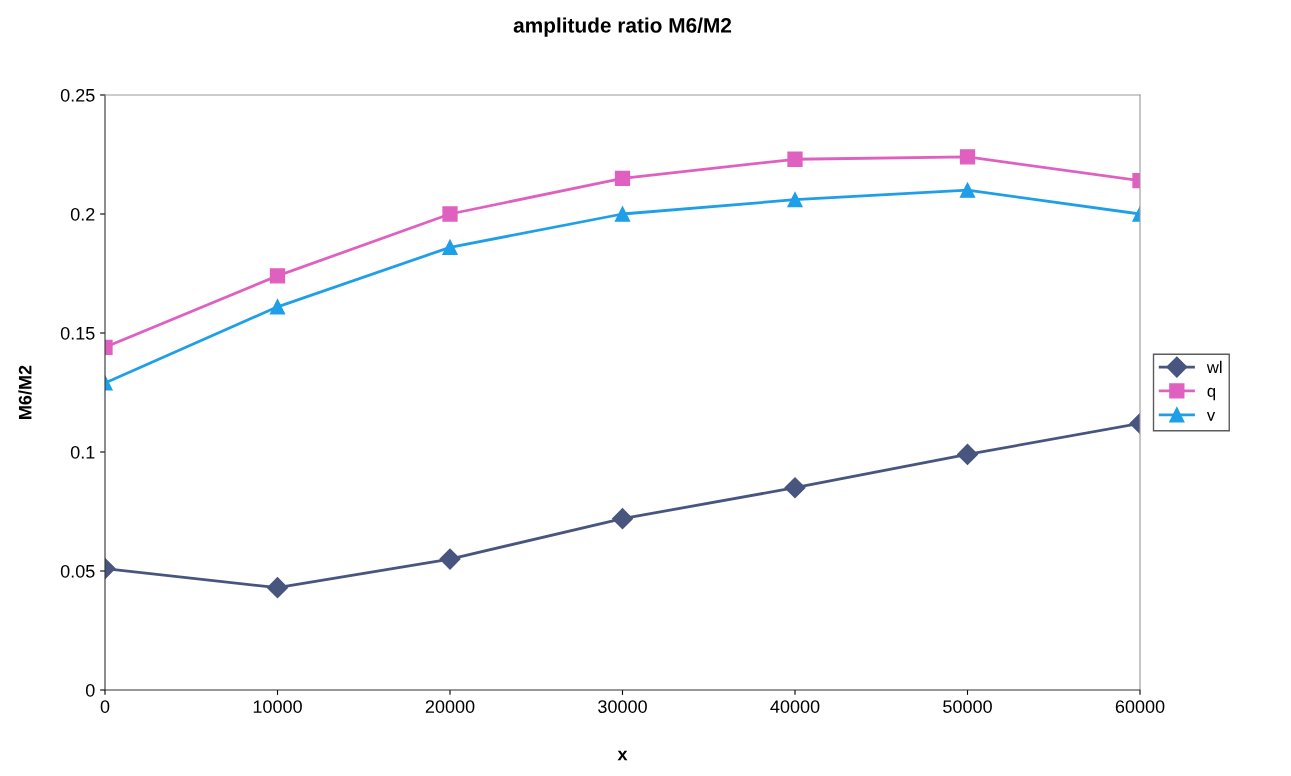 The width and height of the screenshot is (1291, 776). I want to click on x-axis-title: x, so click(622, 755).